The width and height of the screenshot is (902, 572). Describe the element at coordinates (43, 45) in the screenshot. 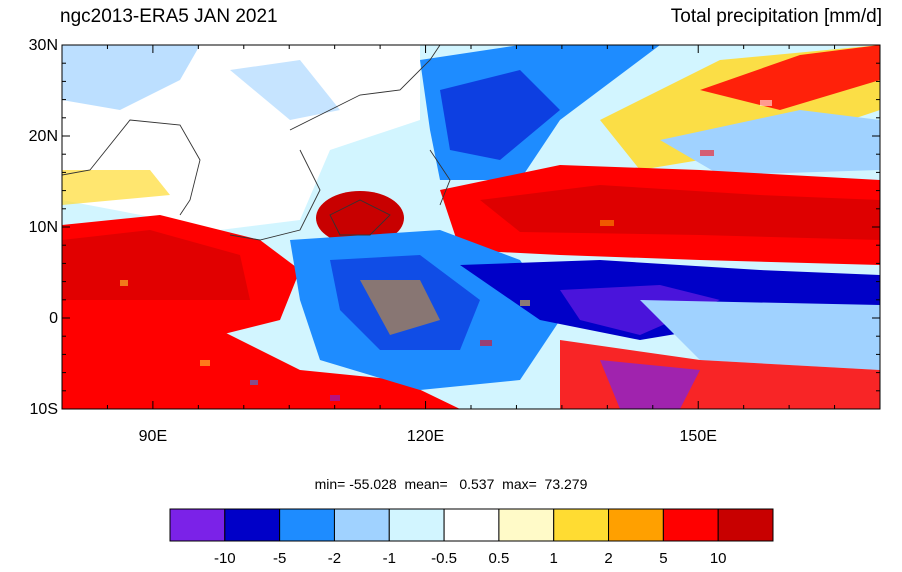

I see `lat-tick-label: 30N` at that location.